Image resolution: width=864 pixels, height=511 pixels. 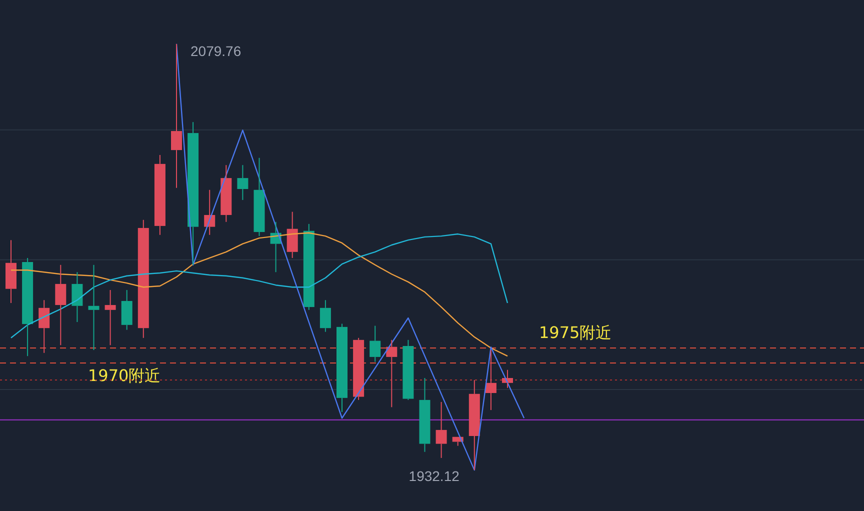 I want to click on ref-line-label: 1975附近, so click(x=575, y=332).